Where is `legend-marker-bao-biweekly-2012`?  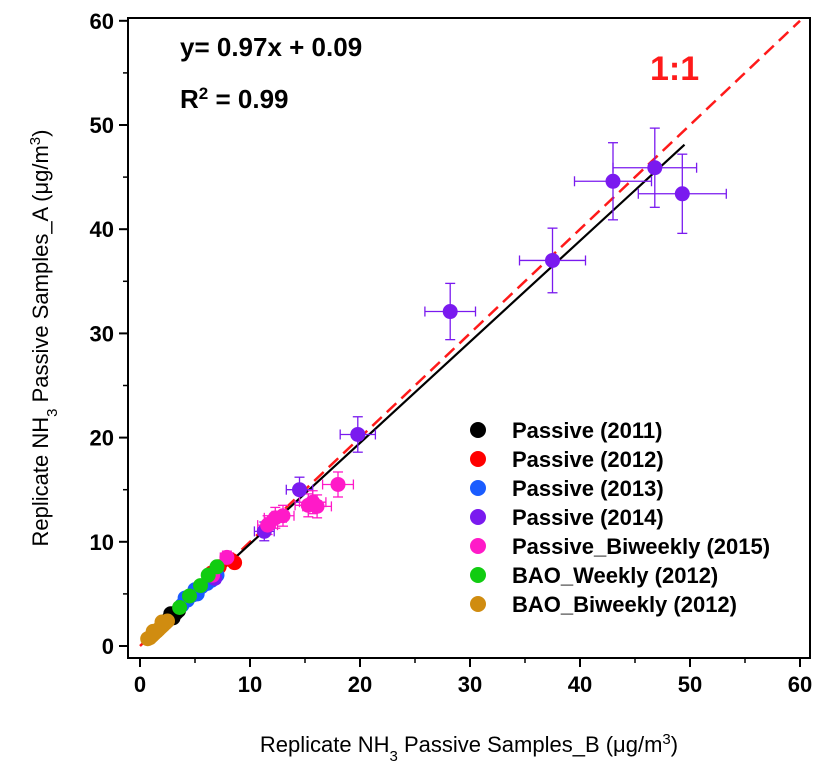
legend-marker-bao-biweekly-2012 is located at coordinates (478, 604).